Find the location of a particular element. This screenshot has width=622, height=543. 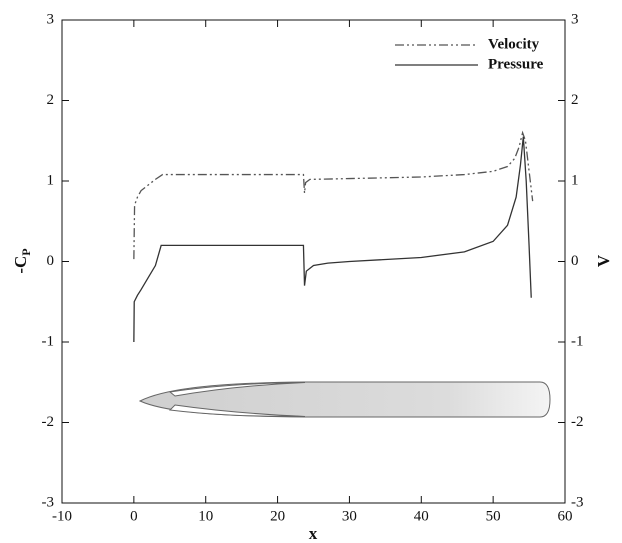

x-tick-label: 0 is located at coordinates (134, 516).